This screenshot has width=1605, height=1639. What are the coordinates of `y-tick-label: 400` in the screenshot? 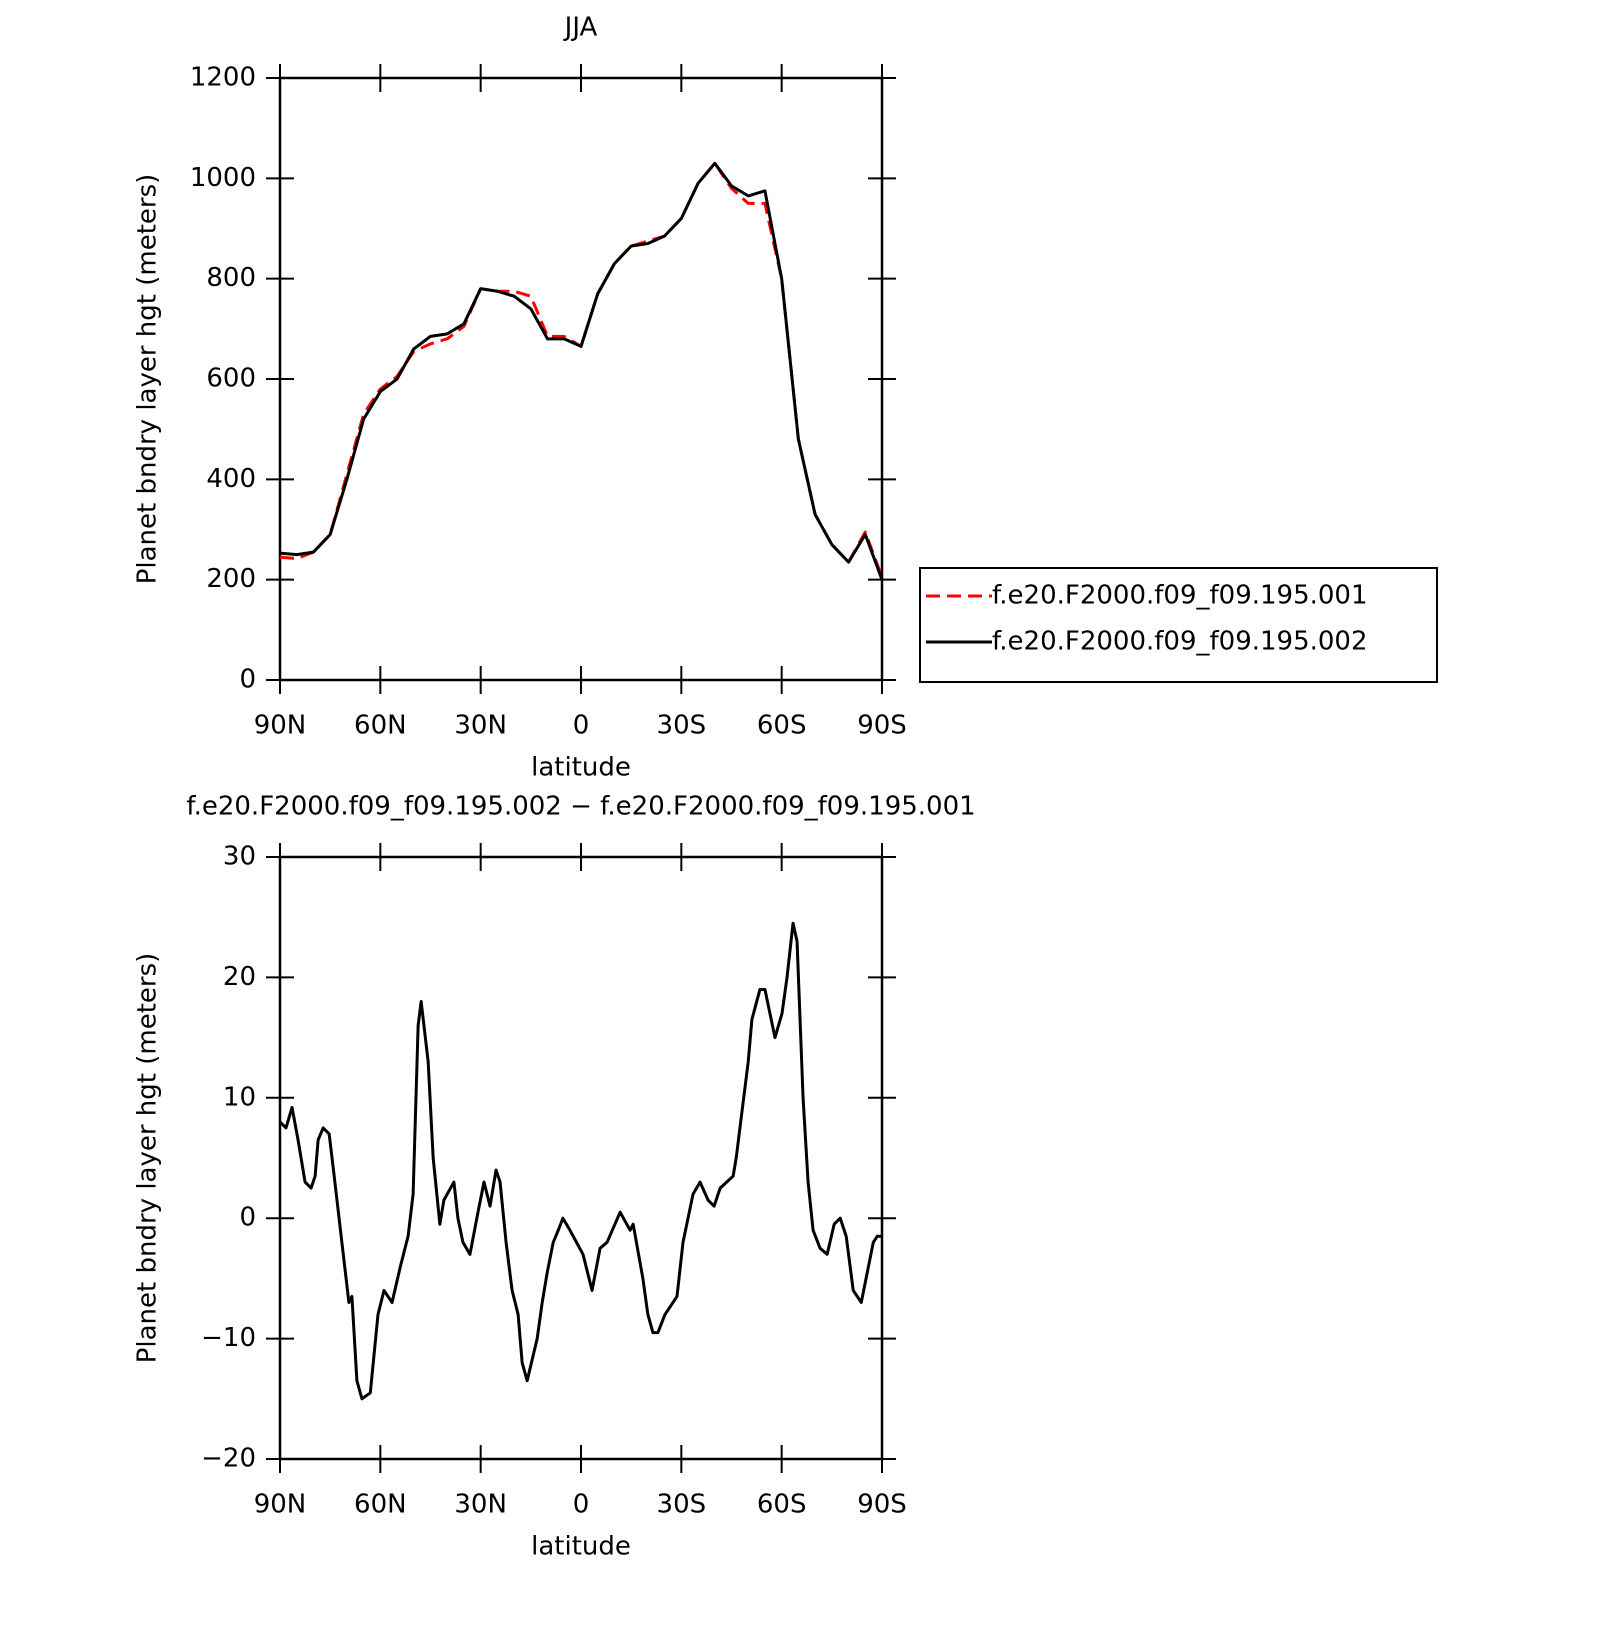 It's located at (231, 479).